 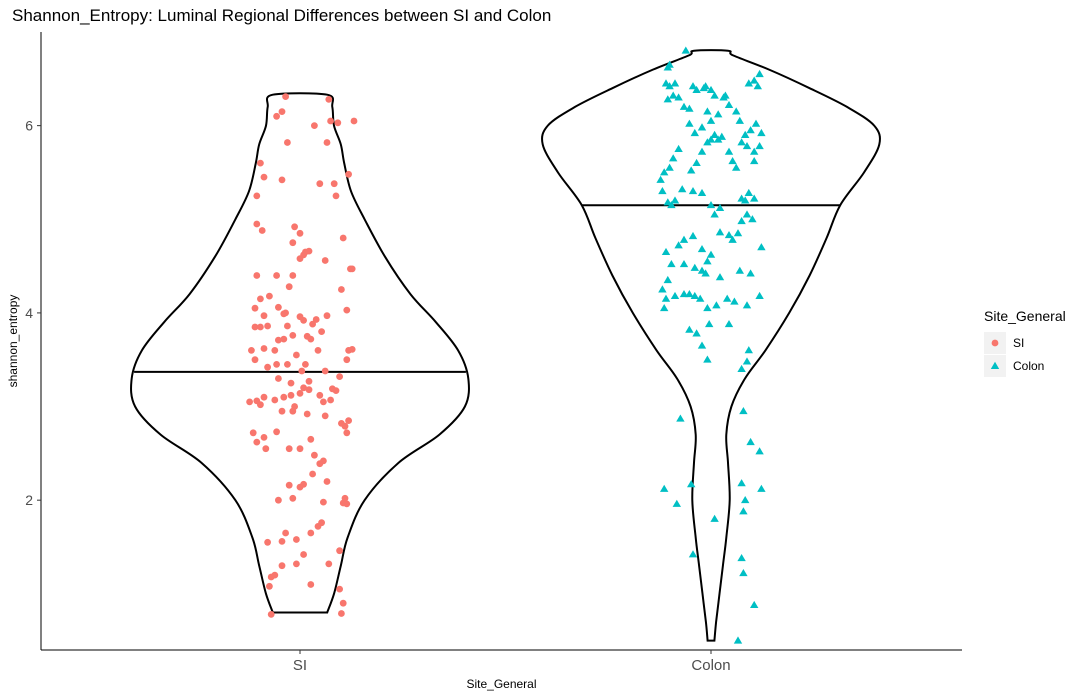 I want to click on legend-label-colon: Colon, so click(x=1028, y=366).